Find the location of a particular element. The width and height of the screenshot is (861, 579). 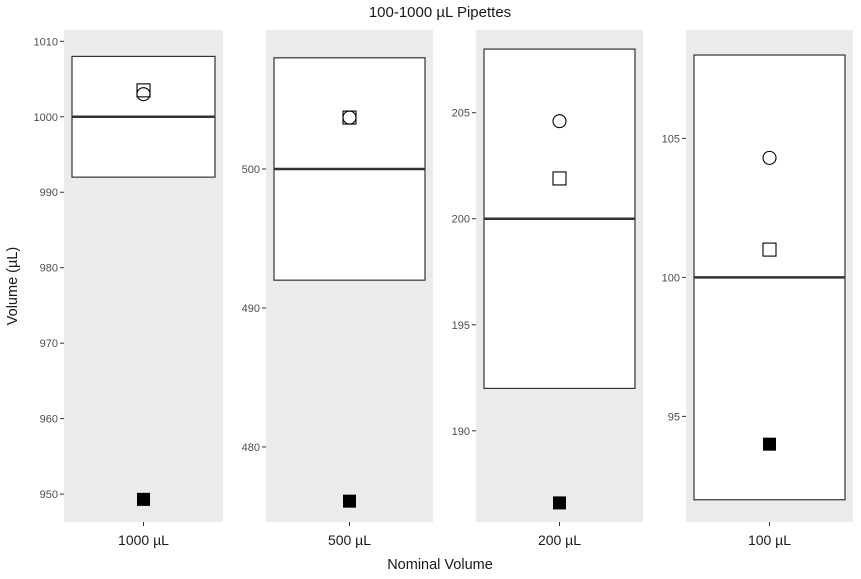

y-tick-label: 190 is located at coordinates (461, 432).